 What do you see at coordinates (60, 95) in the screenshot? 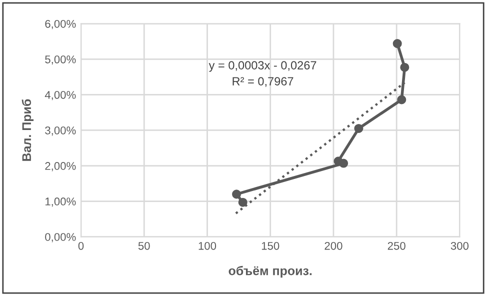
I see `y-tick-label: 4,00%` at bounding box center [60, 95].